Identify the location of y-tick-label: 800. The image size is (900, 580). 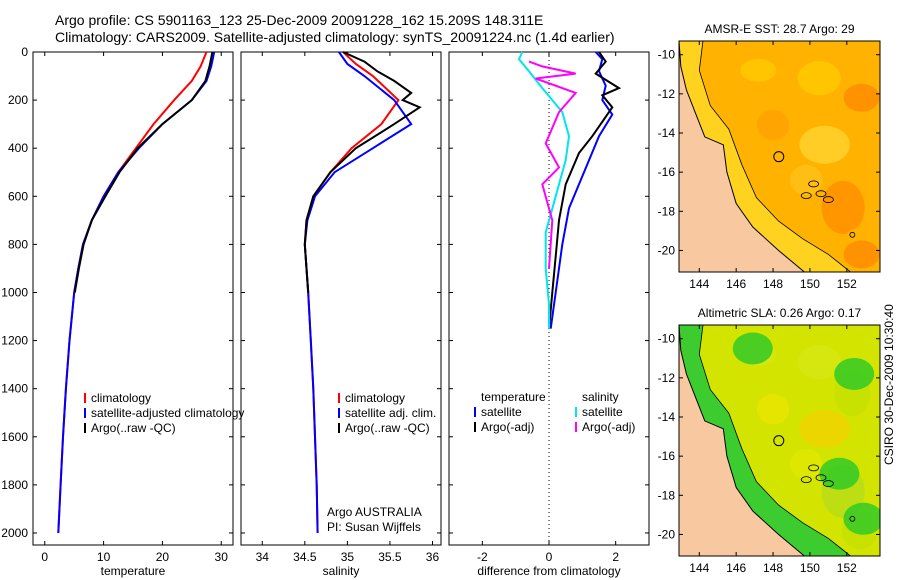
(18, 244).